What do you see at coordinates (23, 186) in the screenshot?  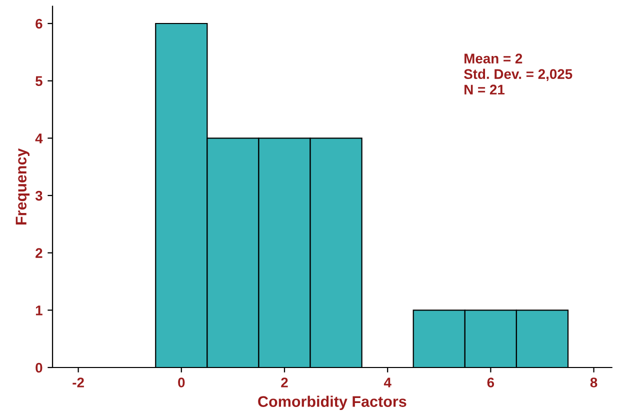 I see `y-axis-title: Frequency` at bounding box center [23, 186].